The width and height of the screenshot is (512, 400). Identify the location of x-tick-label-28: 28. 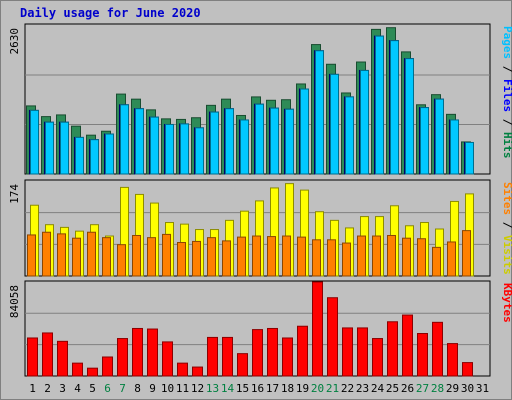
(437, 388).